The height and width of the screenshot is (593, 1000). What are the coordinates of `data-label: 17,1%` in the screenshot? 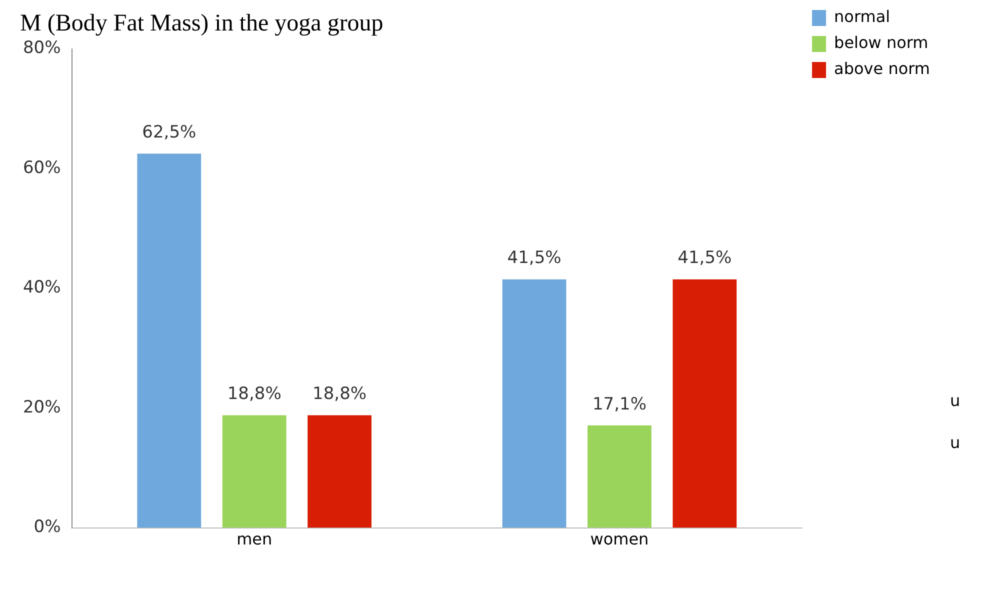 It's located at (619, 404).